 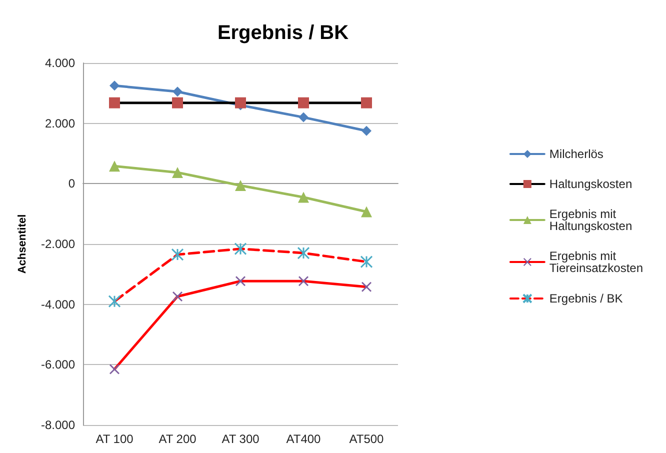 I want to click on legend-label: Ergebnis mit Tiereinsatzkosten, so click(x=596, y=262).